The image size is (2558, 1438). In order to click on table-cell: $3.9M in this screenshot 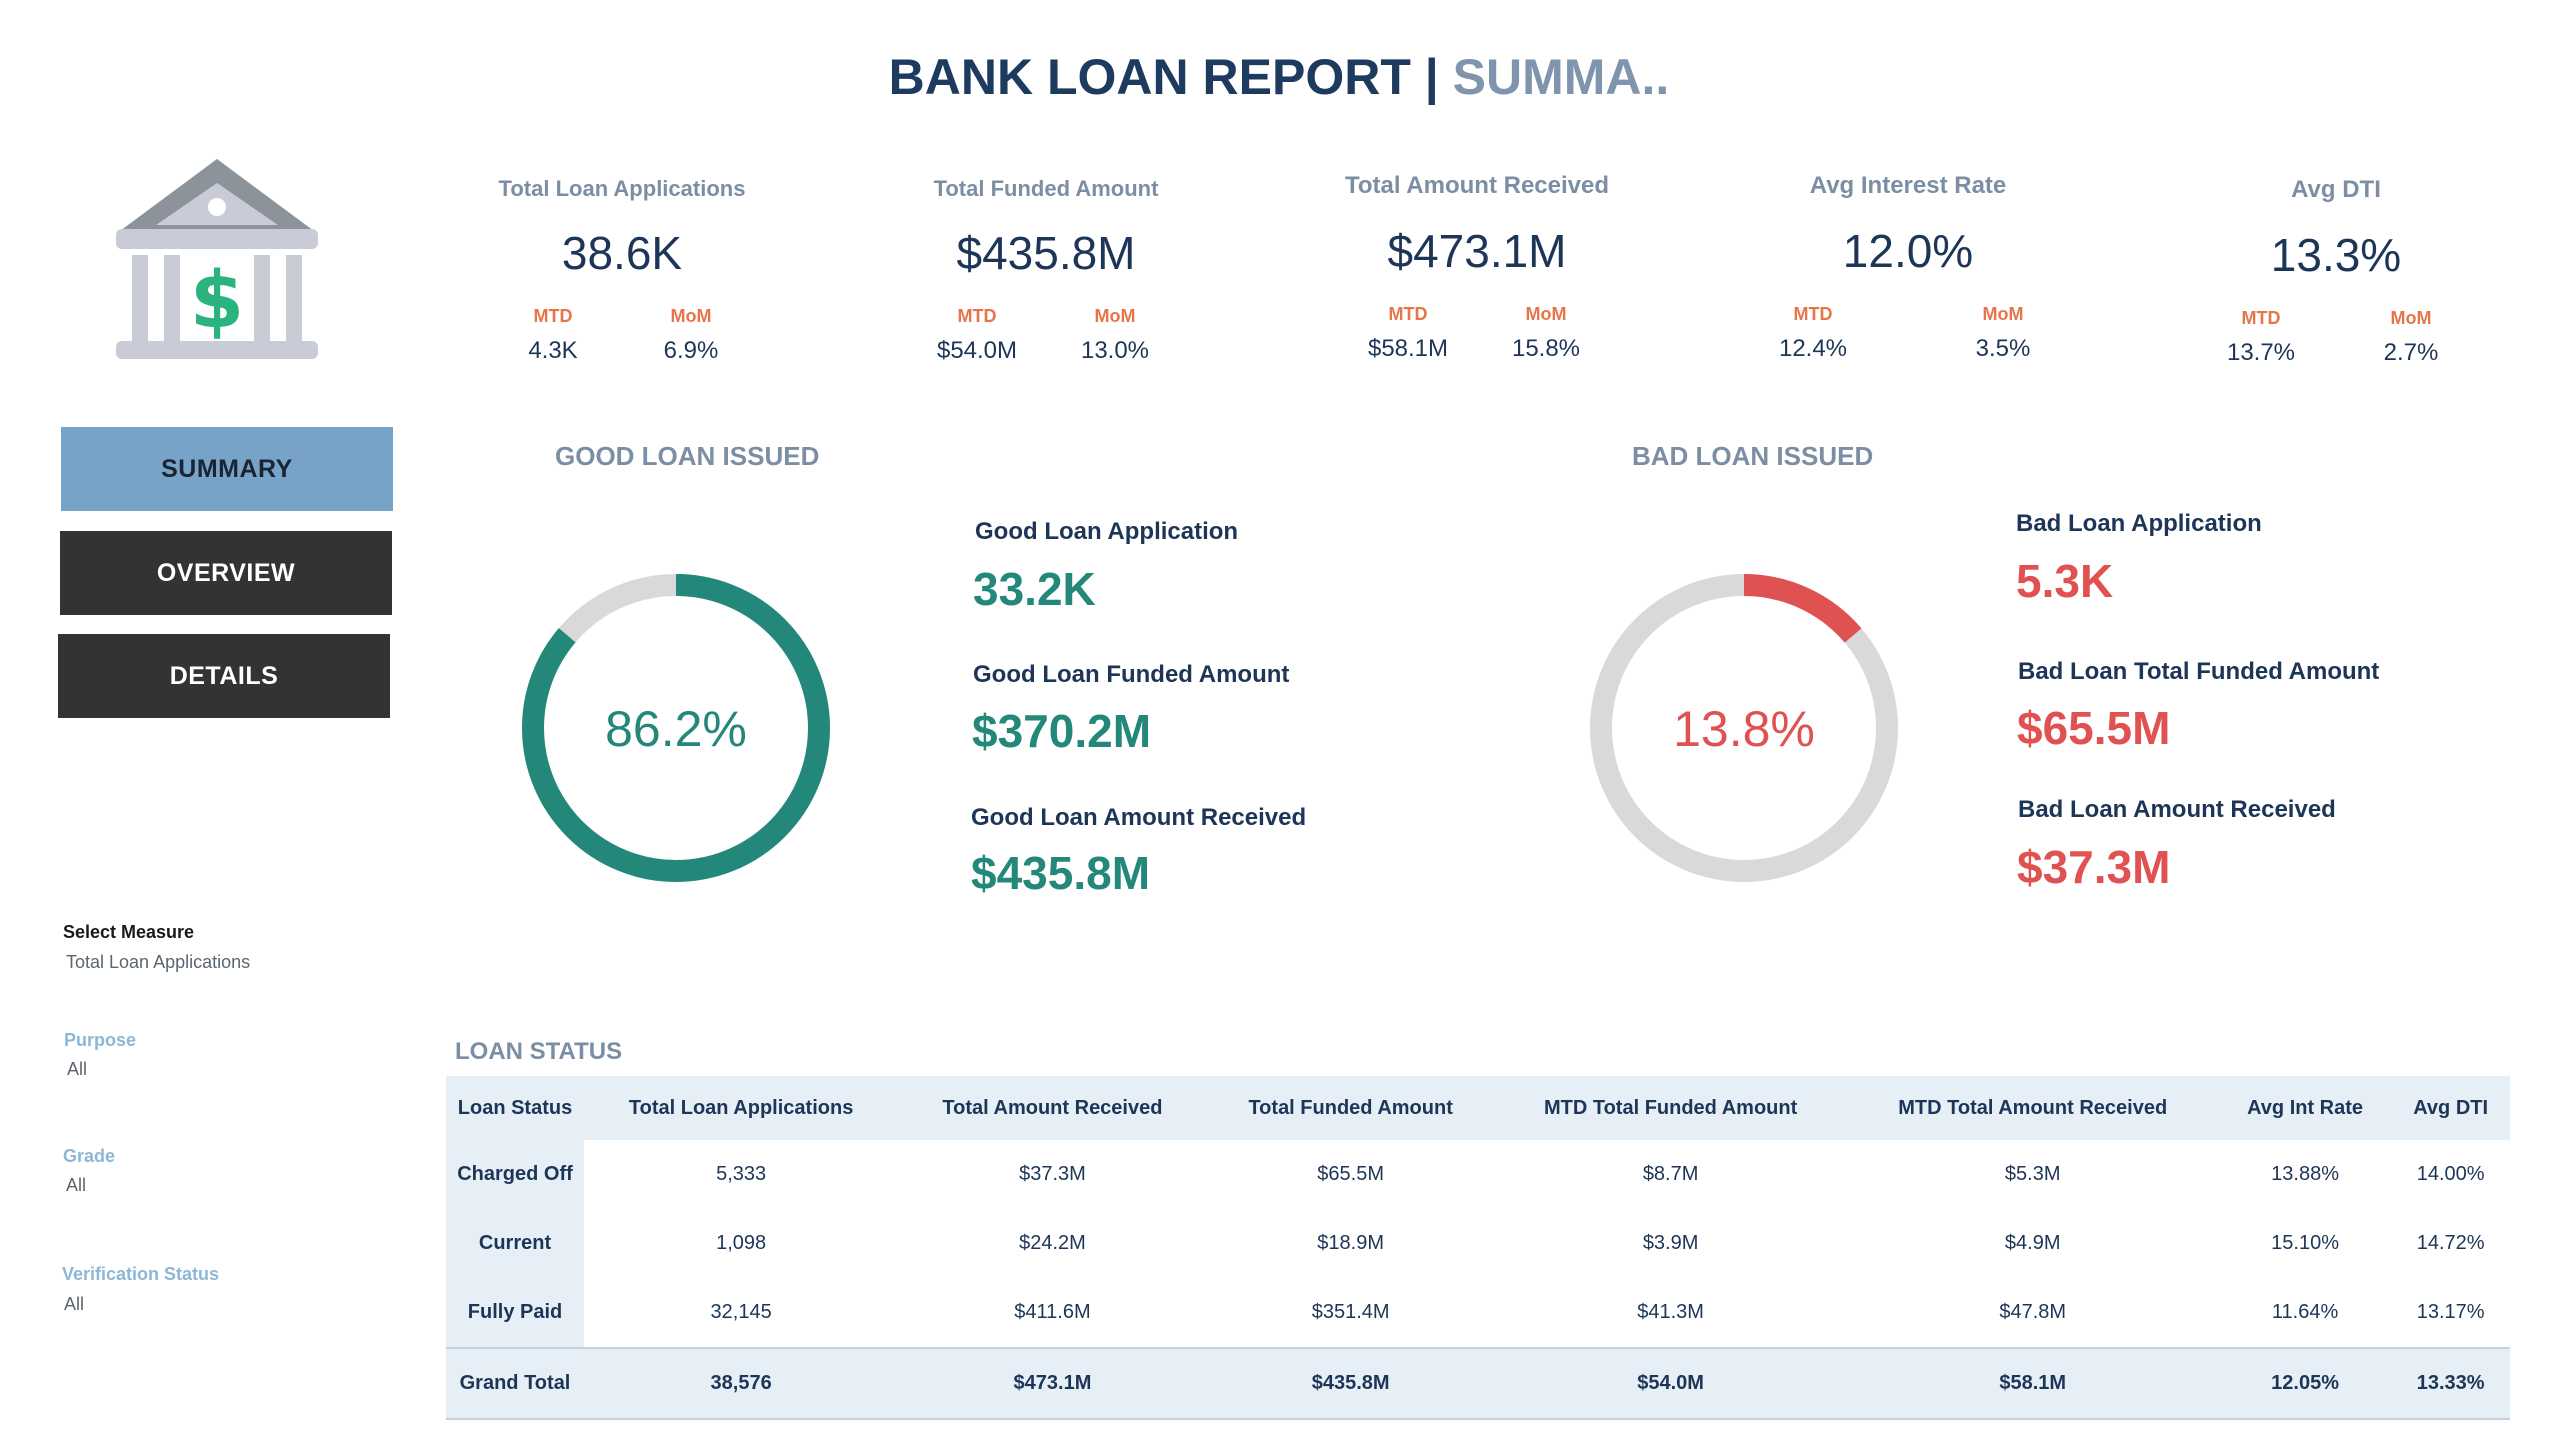, I will do `click(1670, 1243)`.